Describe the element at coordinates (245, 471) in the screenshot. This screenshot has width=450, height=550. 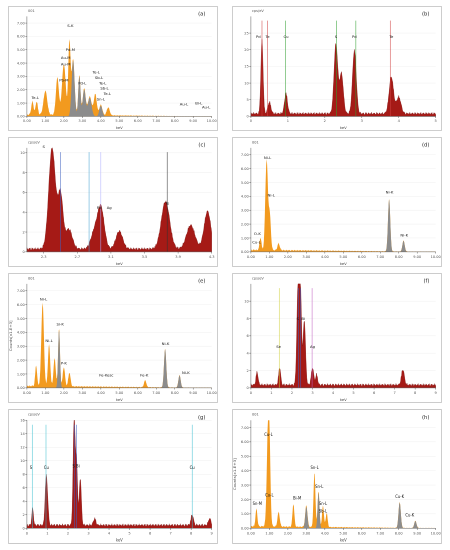
I see `y-tick-label: 4.00` at that location.